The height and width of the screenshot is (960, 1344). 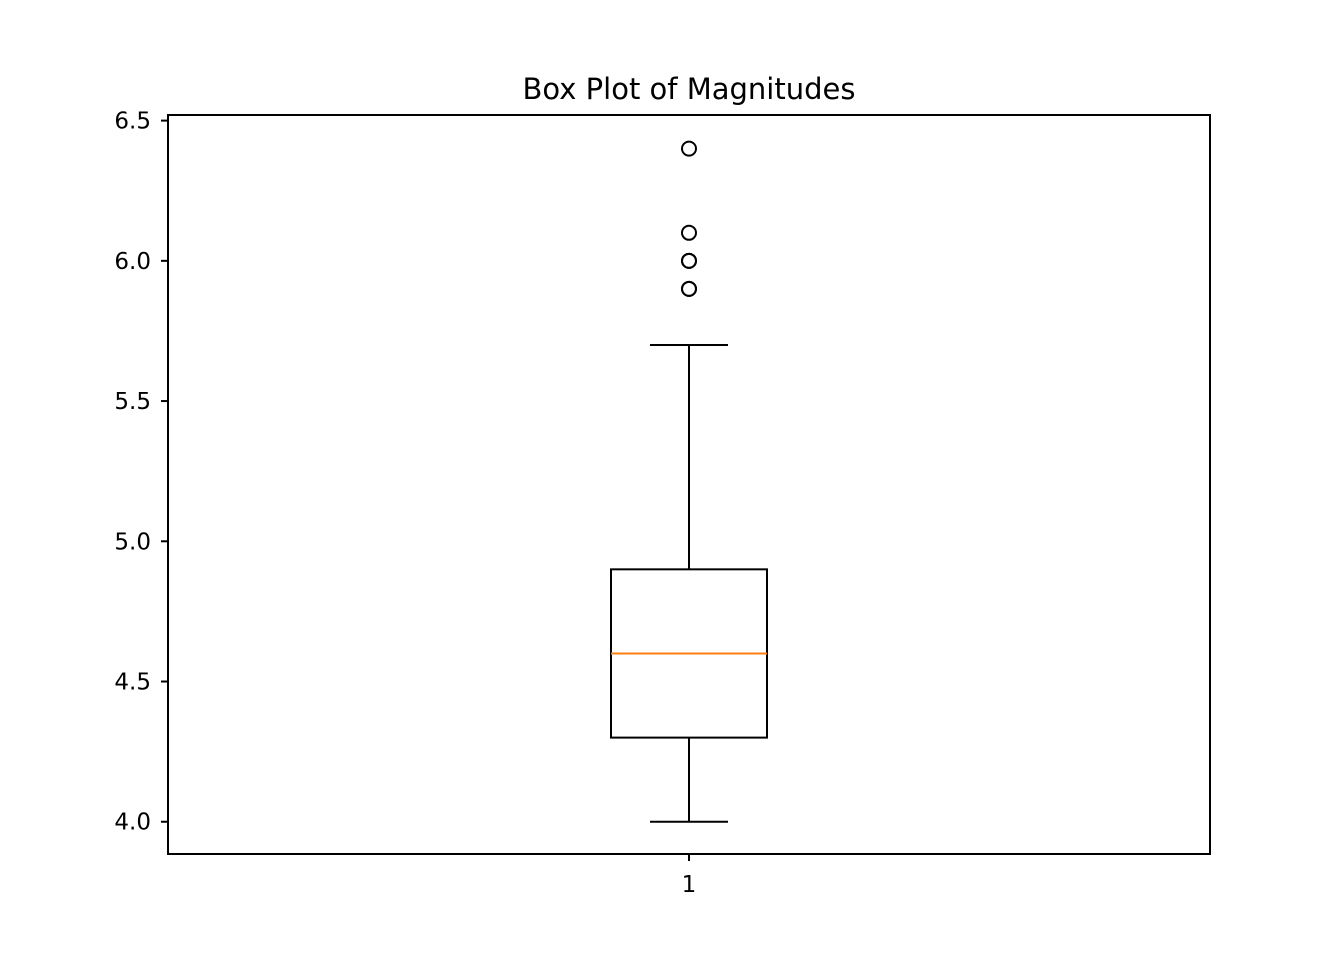 What do you see at coordinates (689, 885) in the screenshot?
I see `x-tick-label: 1` at bounding box center [689, 885].